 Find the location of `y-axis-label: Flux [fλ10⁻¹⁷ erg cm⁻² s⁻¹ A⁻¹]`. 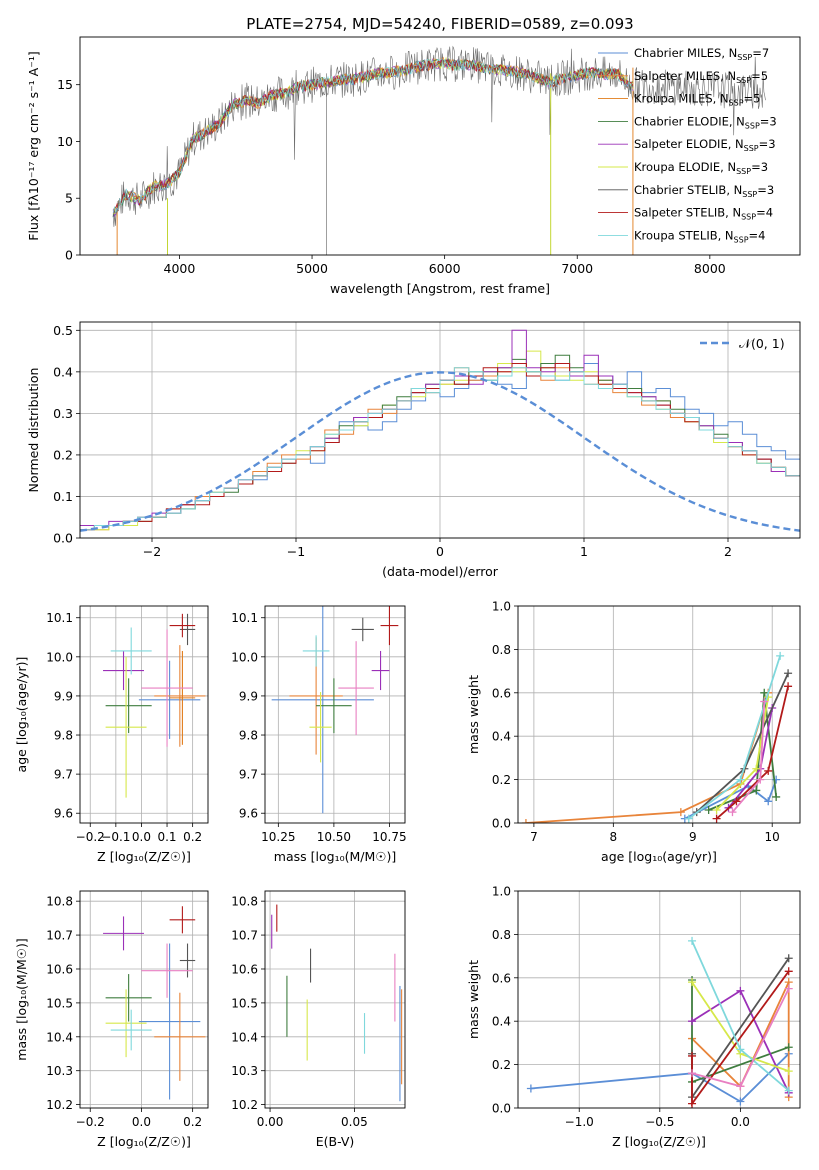

y-axis-label: Flux [fλ10⁻¹⁷ erg cm⁻² s⁻¹ A⁻¹] is located at coordinates (33, 145).